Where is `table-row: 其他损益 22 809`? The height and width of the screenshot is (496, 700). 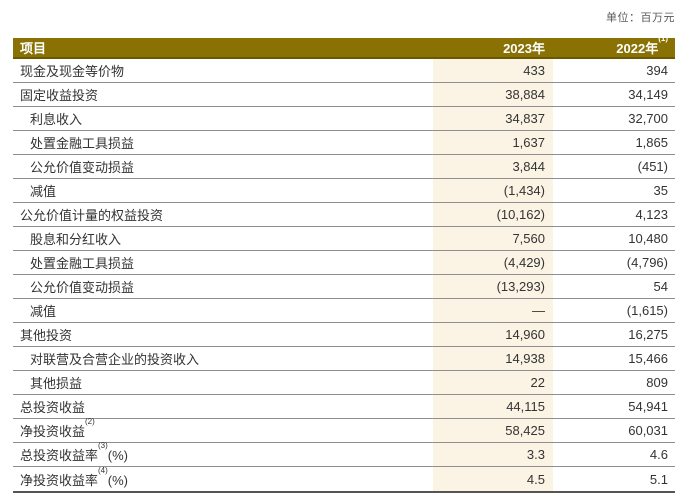 table-row: 其他损益 22 809 is located at coordinates (344, 383).